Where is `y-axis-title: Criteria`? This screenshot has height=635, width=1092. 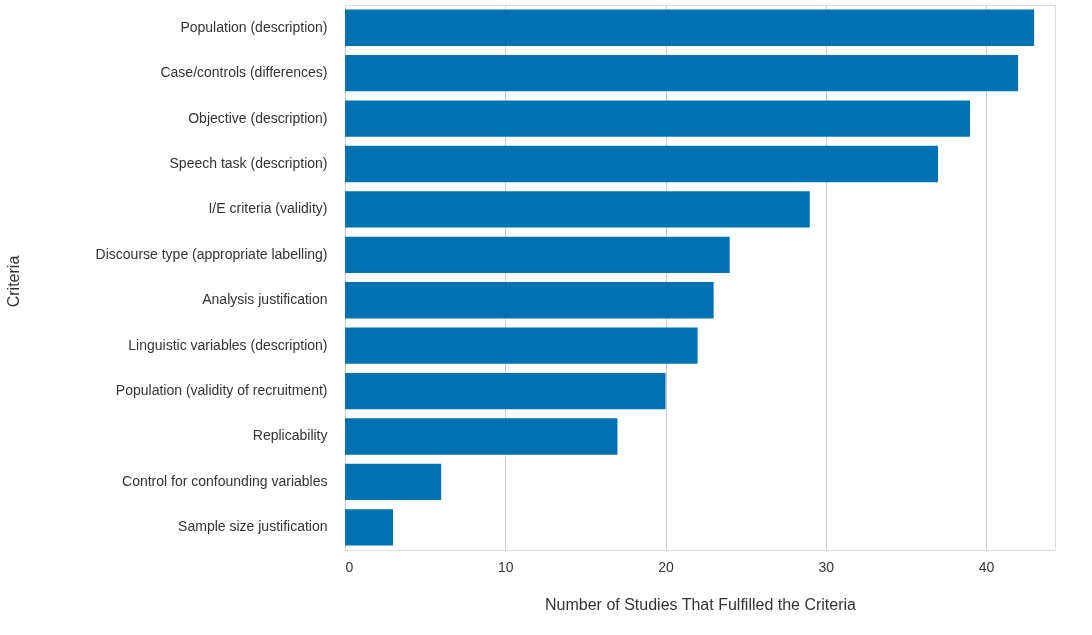
y-axis-title: Criteria is located at coordinates (13, 281).